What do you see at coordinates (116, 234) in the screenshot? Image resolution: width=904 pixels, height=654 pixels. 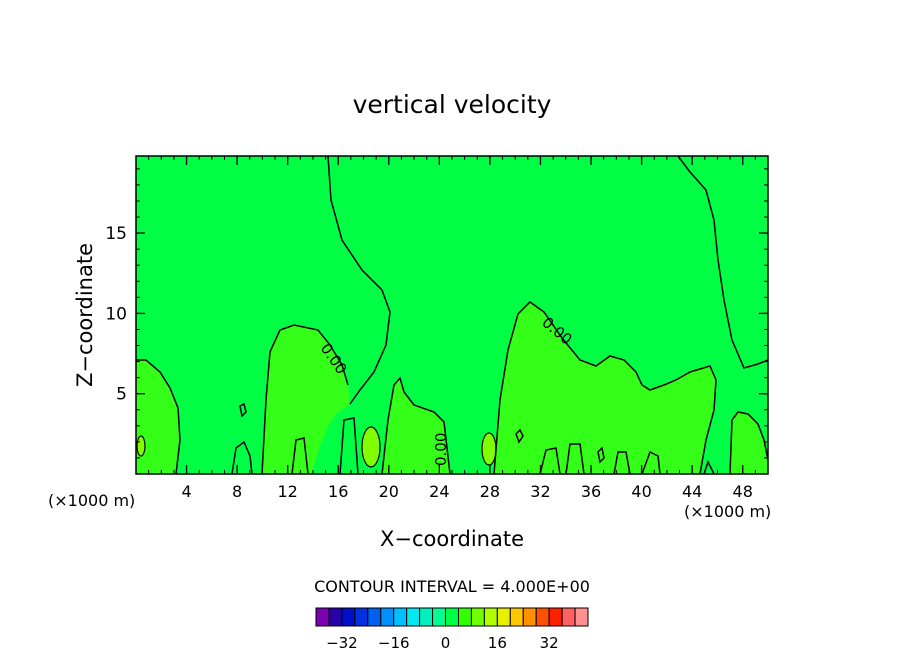 I see `y-tick-label: 15` at bounding box center [116, 234].